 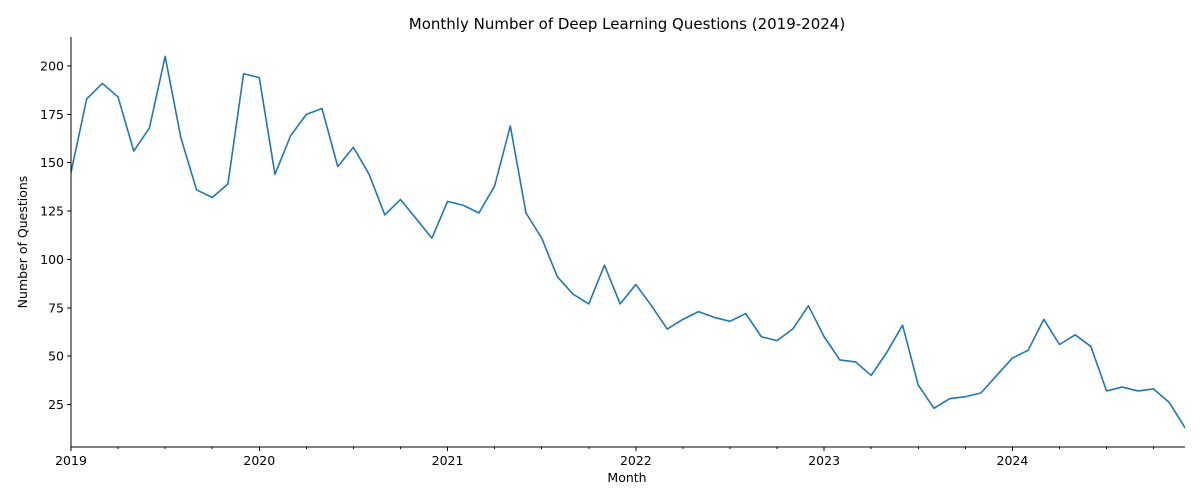 What do you see at coordinates (448, 460) in the screenshot?
I see `x-tick-label: 2021` at bounding box center [448, 460].